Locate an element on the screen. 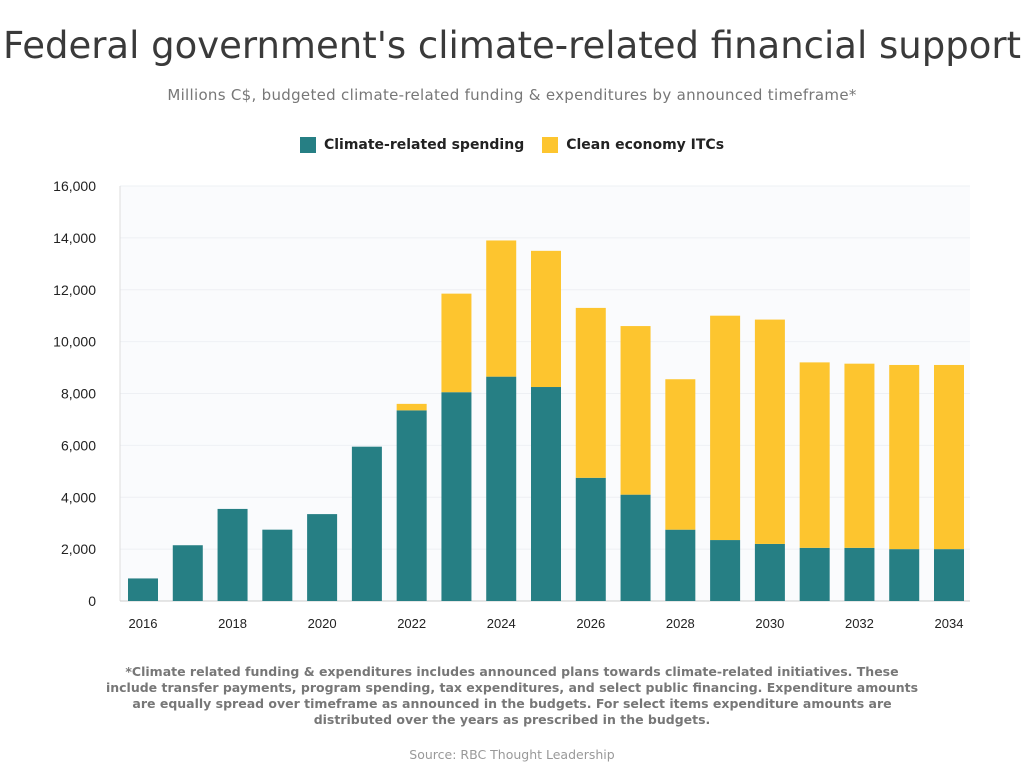 The width and height of the screenshot is (1024, 769). x-tick-label: 2024 is located at coordinates (501, 623).